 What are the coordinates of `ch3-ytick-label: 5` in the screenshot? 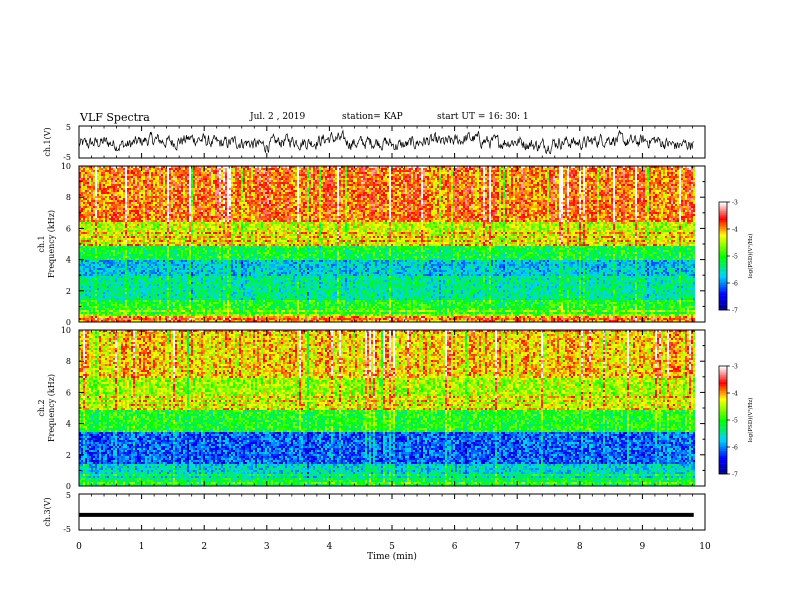 It's located at (68, 495).